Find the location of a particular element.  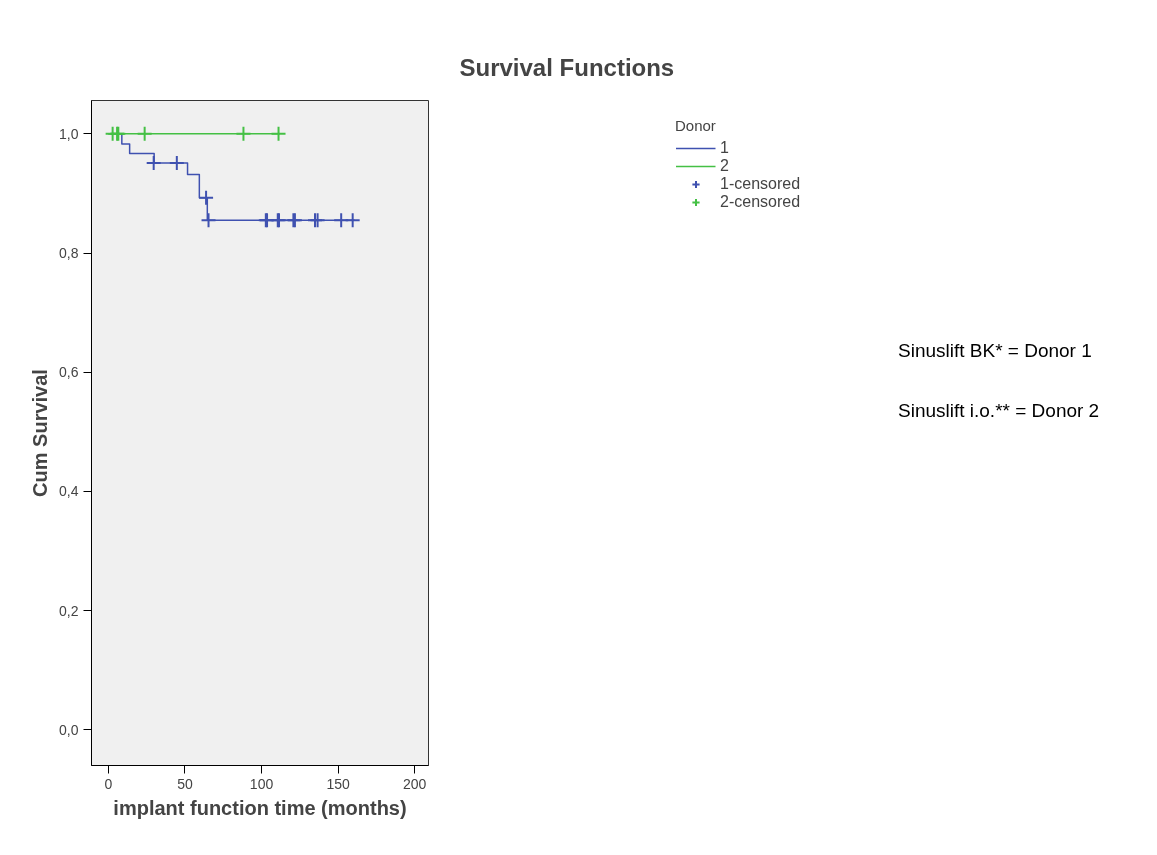

legend-label: 2-censored is located at coordinates (761, 202).